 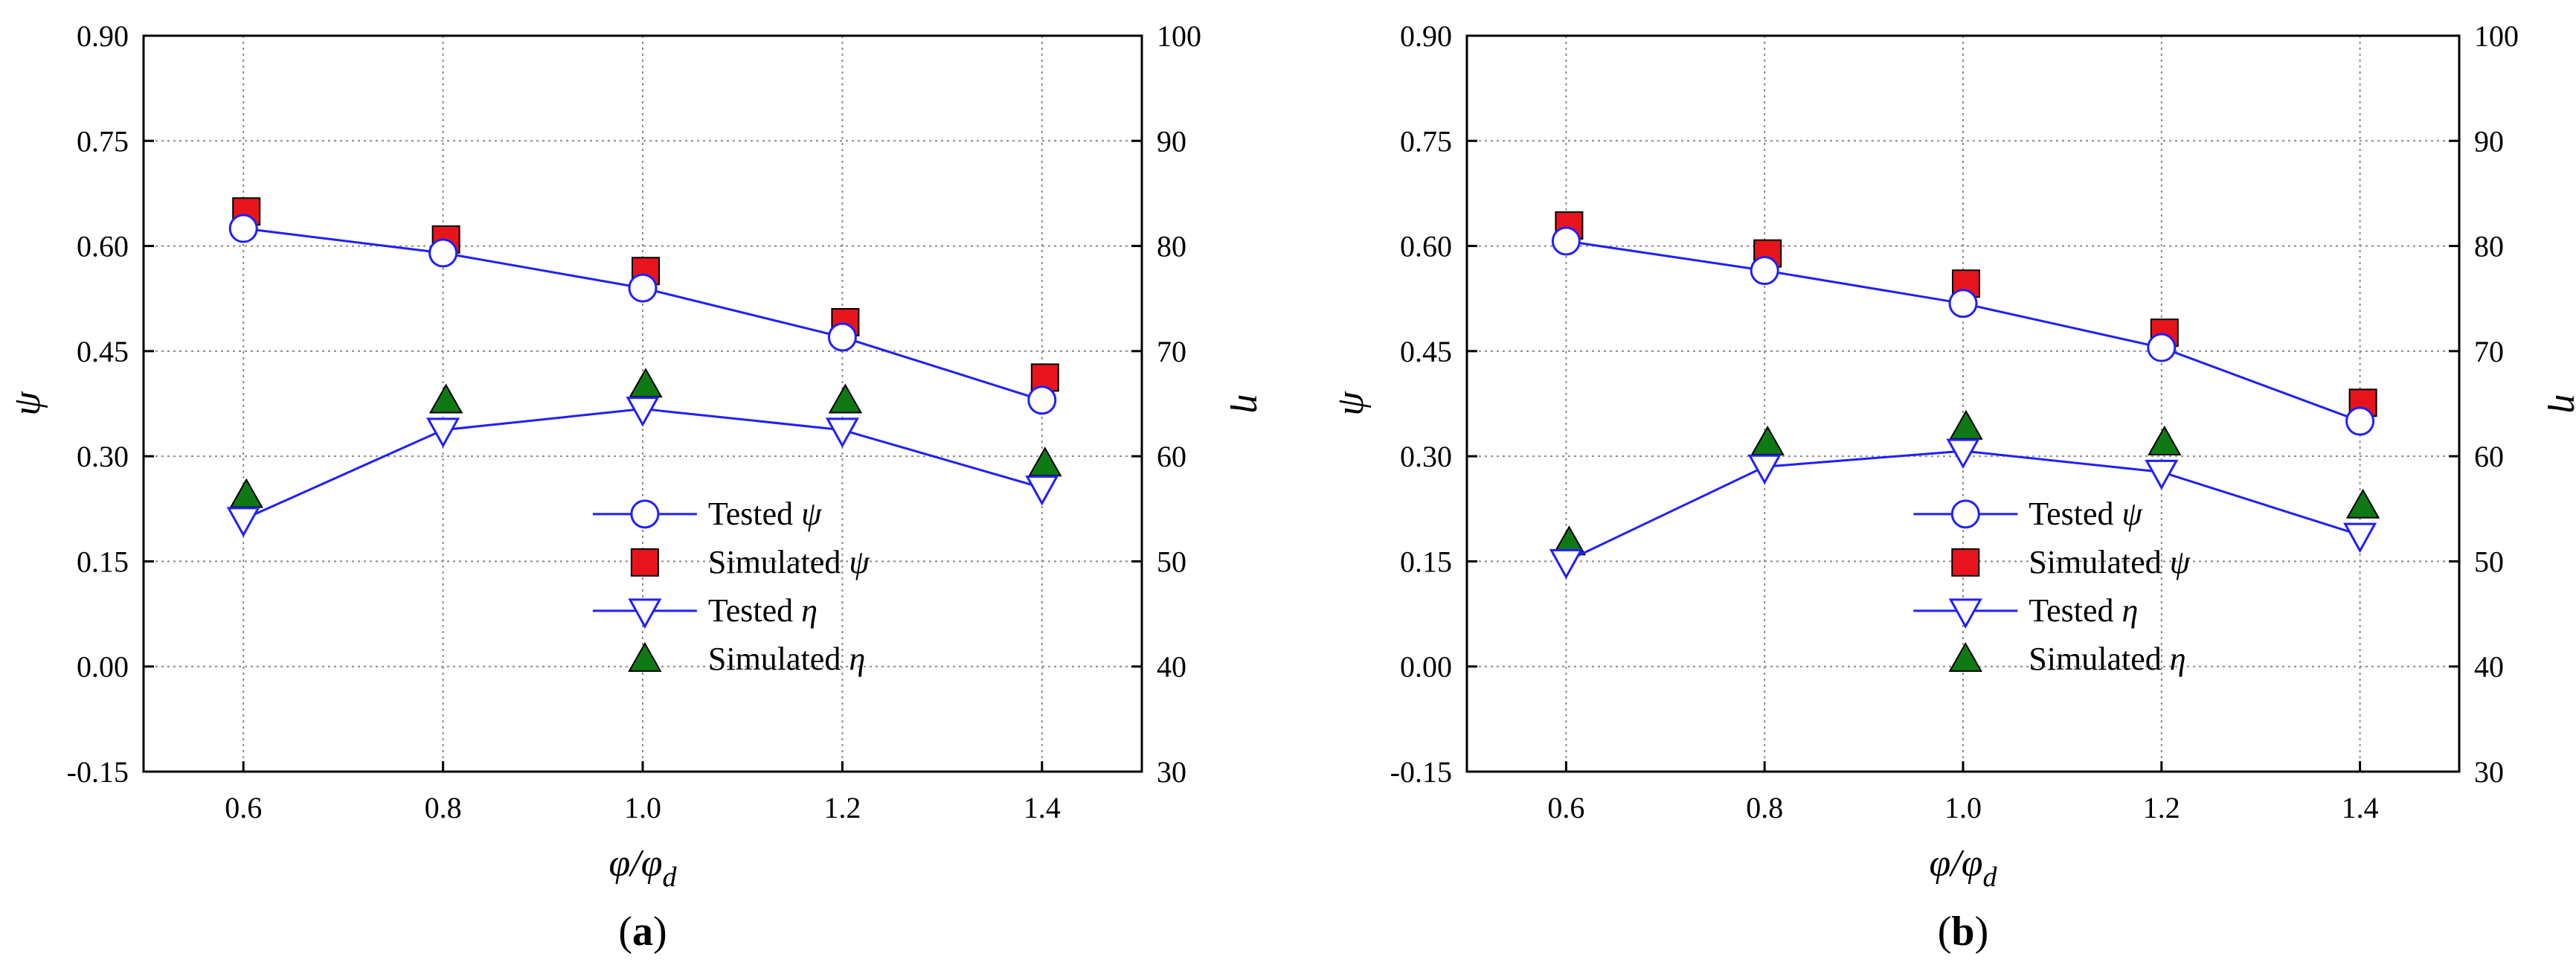 What do you see at coordinates (103, 457) in the screenshot?
I see `y-left-tick-label: 0.30` at bounding box center [103, 457].